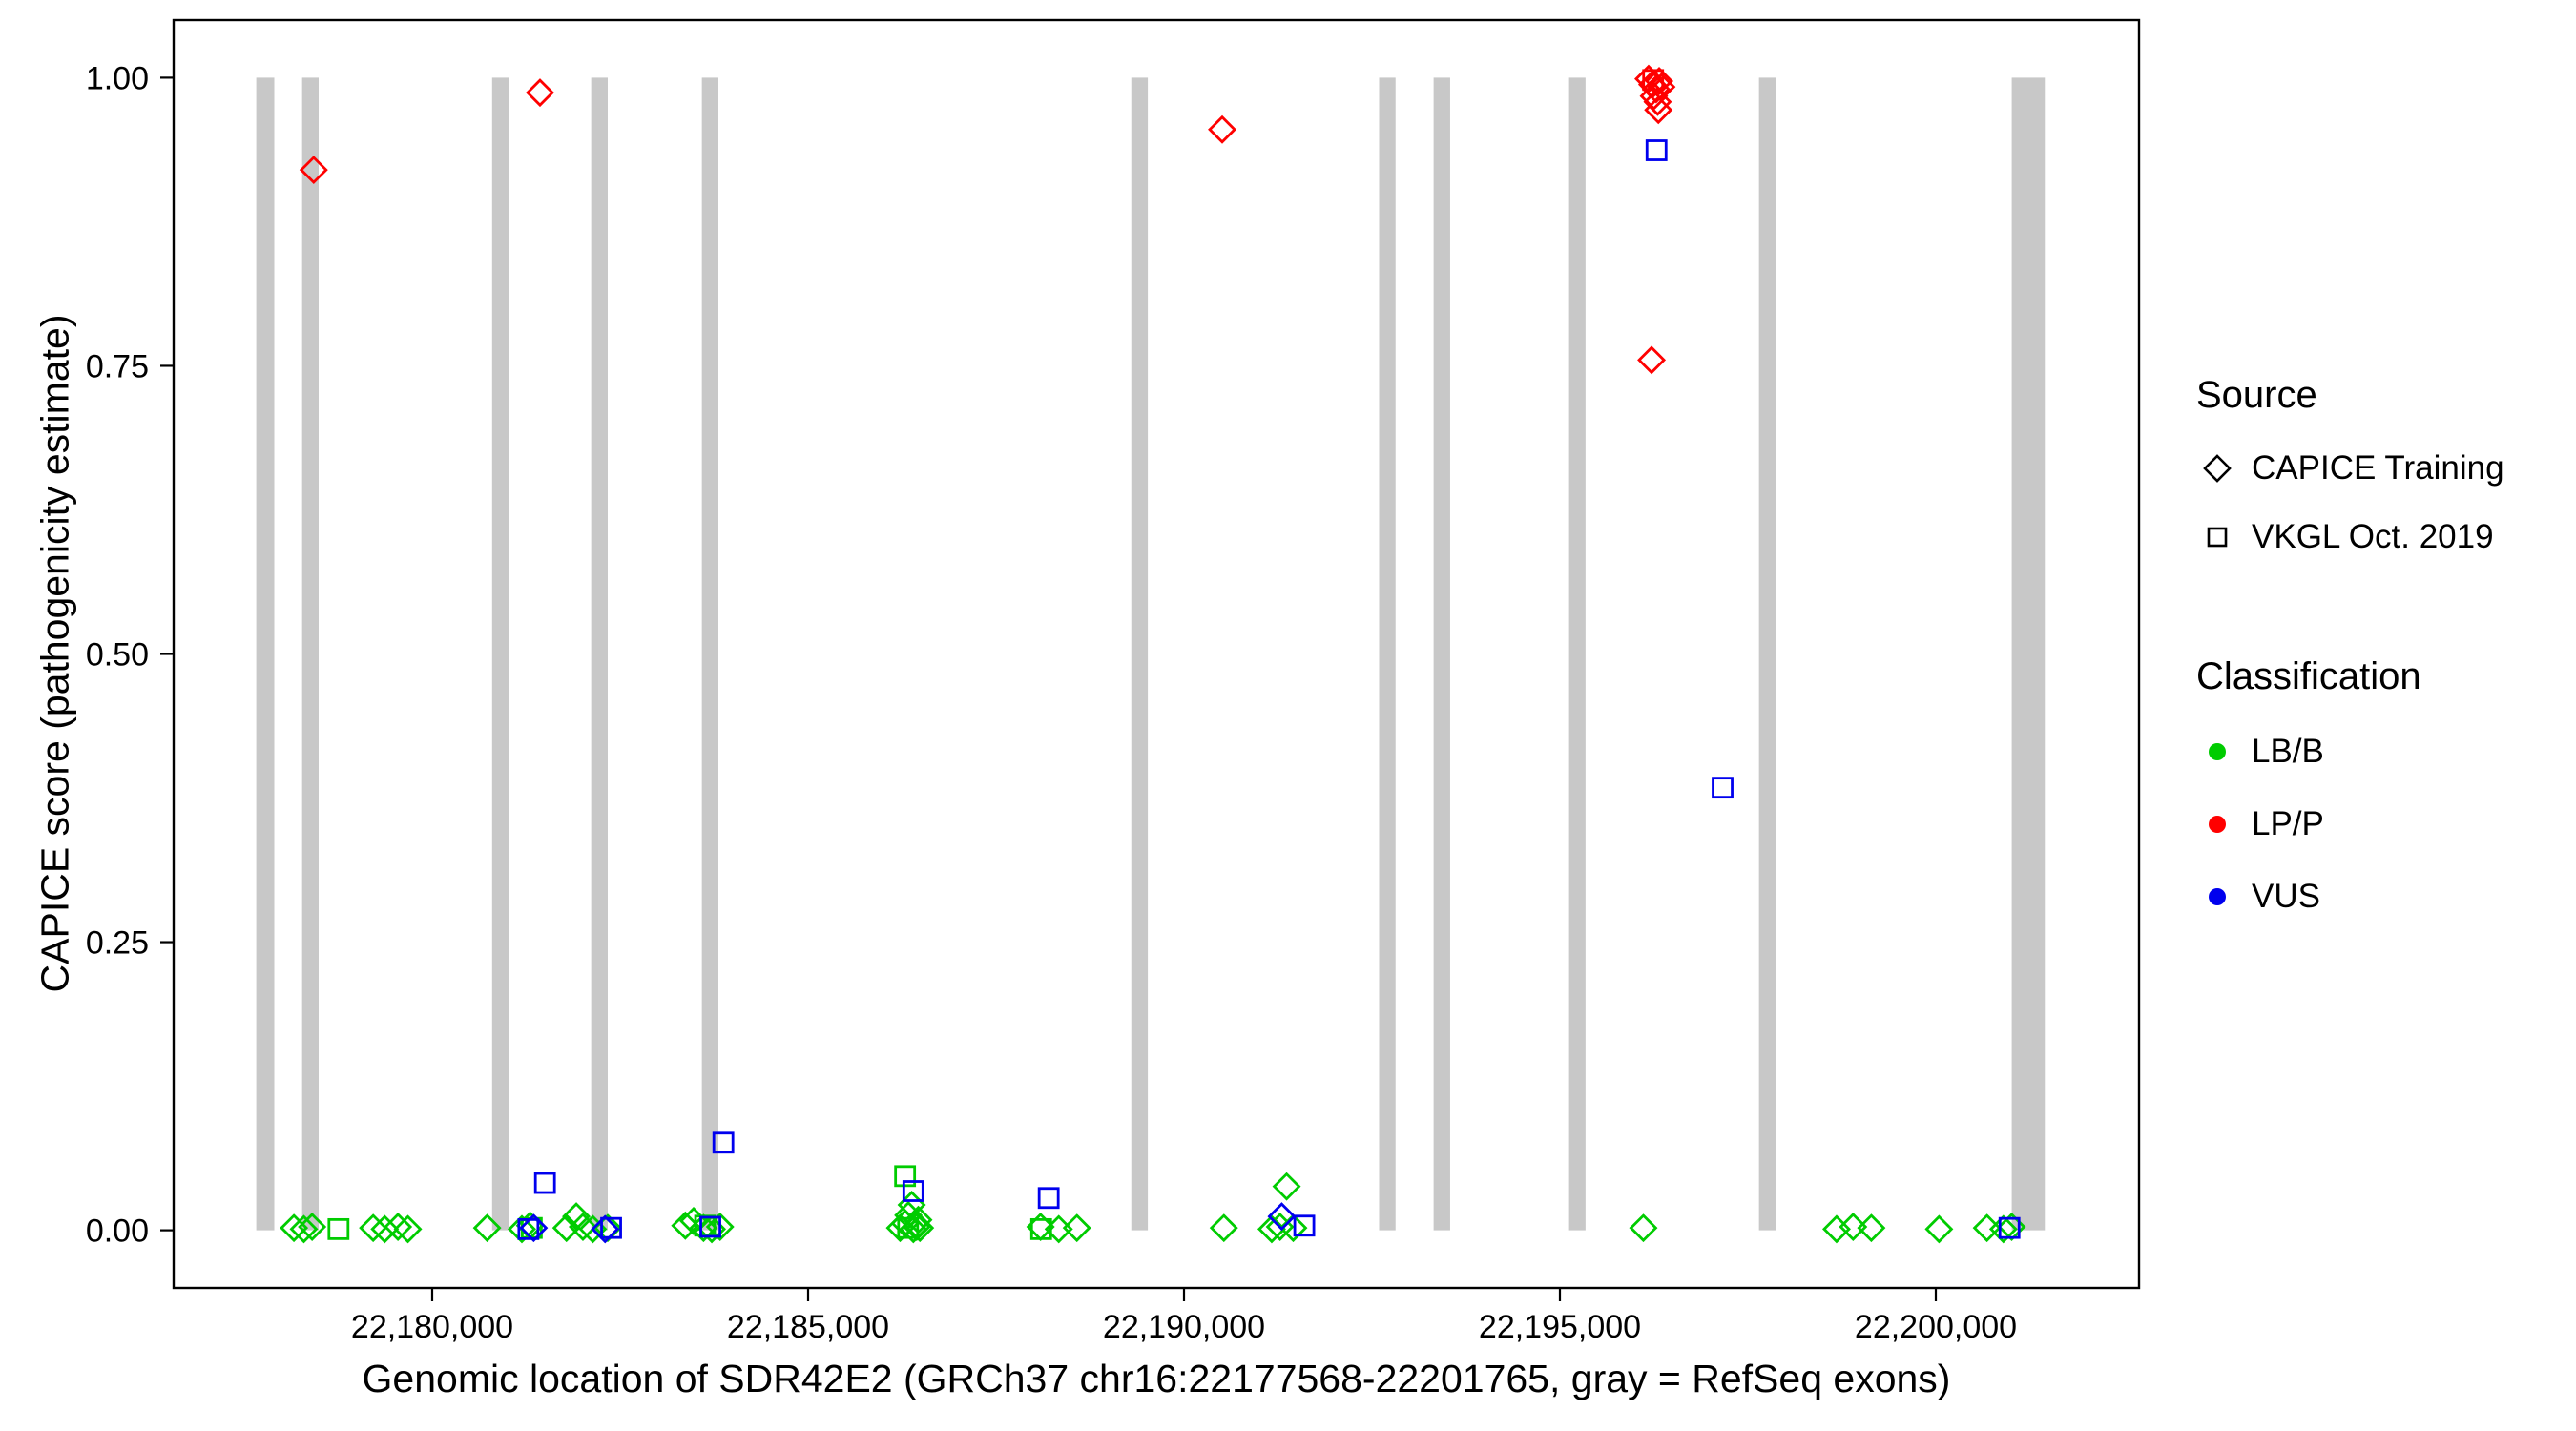  Describe the element at coordinates (432, 1327) in the screenshot. I see `x-tick-label: 22,180,000` at that location.